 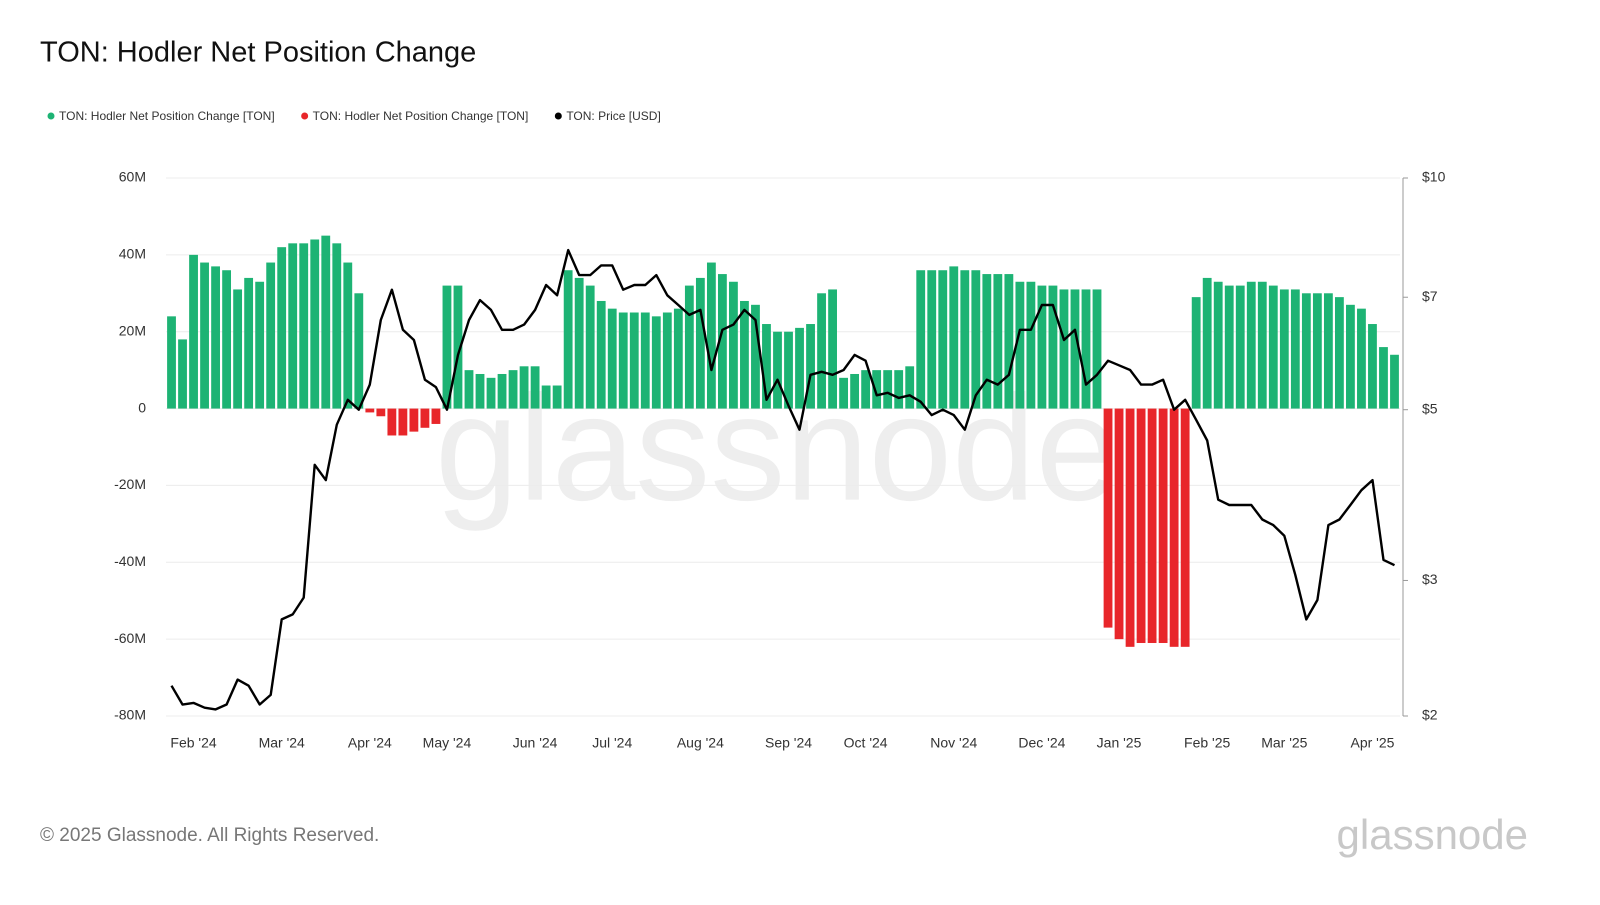 What do you see at coordinates (282, 743) in the screenshot?
I see `x-tick-label: Mar '24` at bounding box center [282, 743].